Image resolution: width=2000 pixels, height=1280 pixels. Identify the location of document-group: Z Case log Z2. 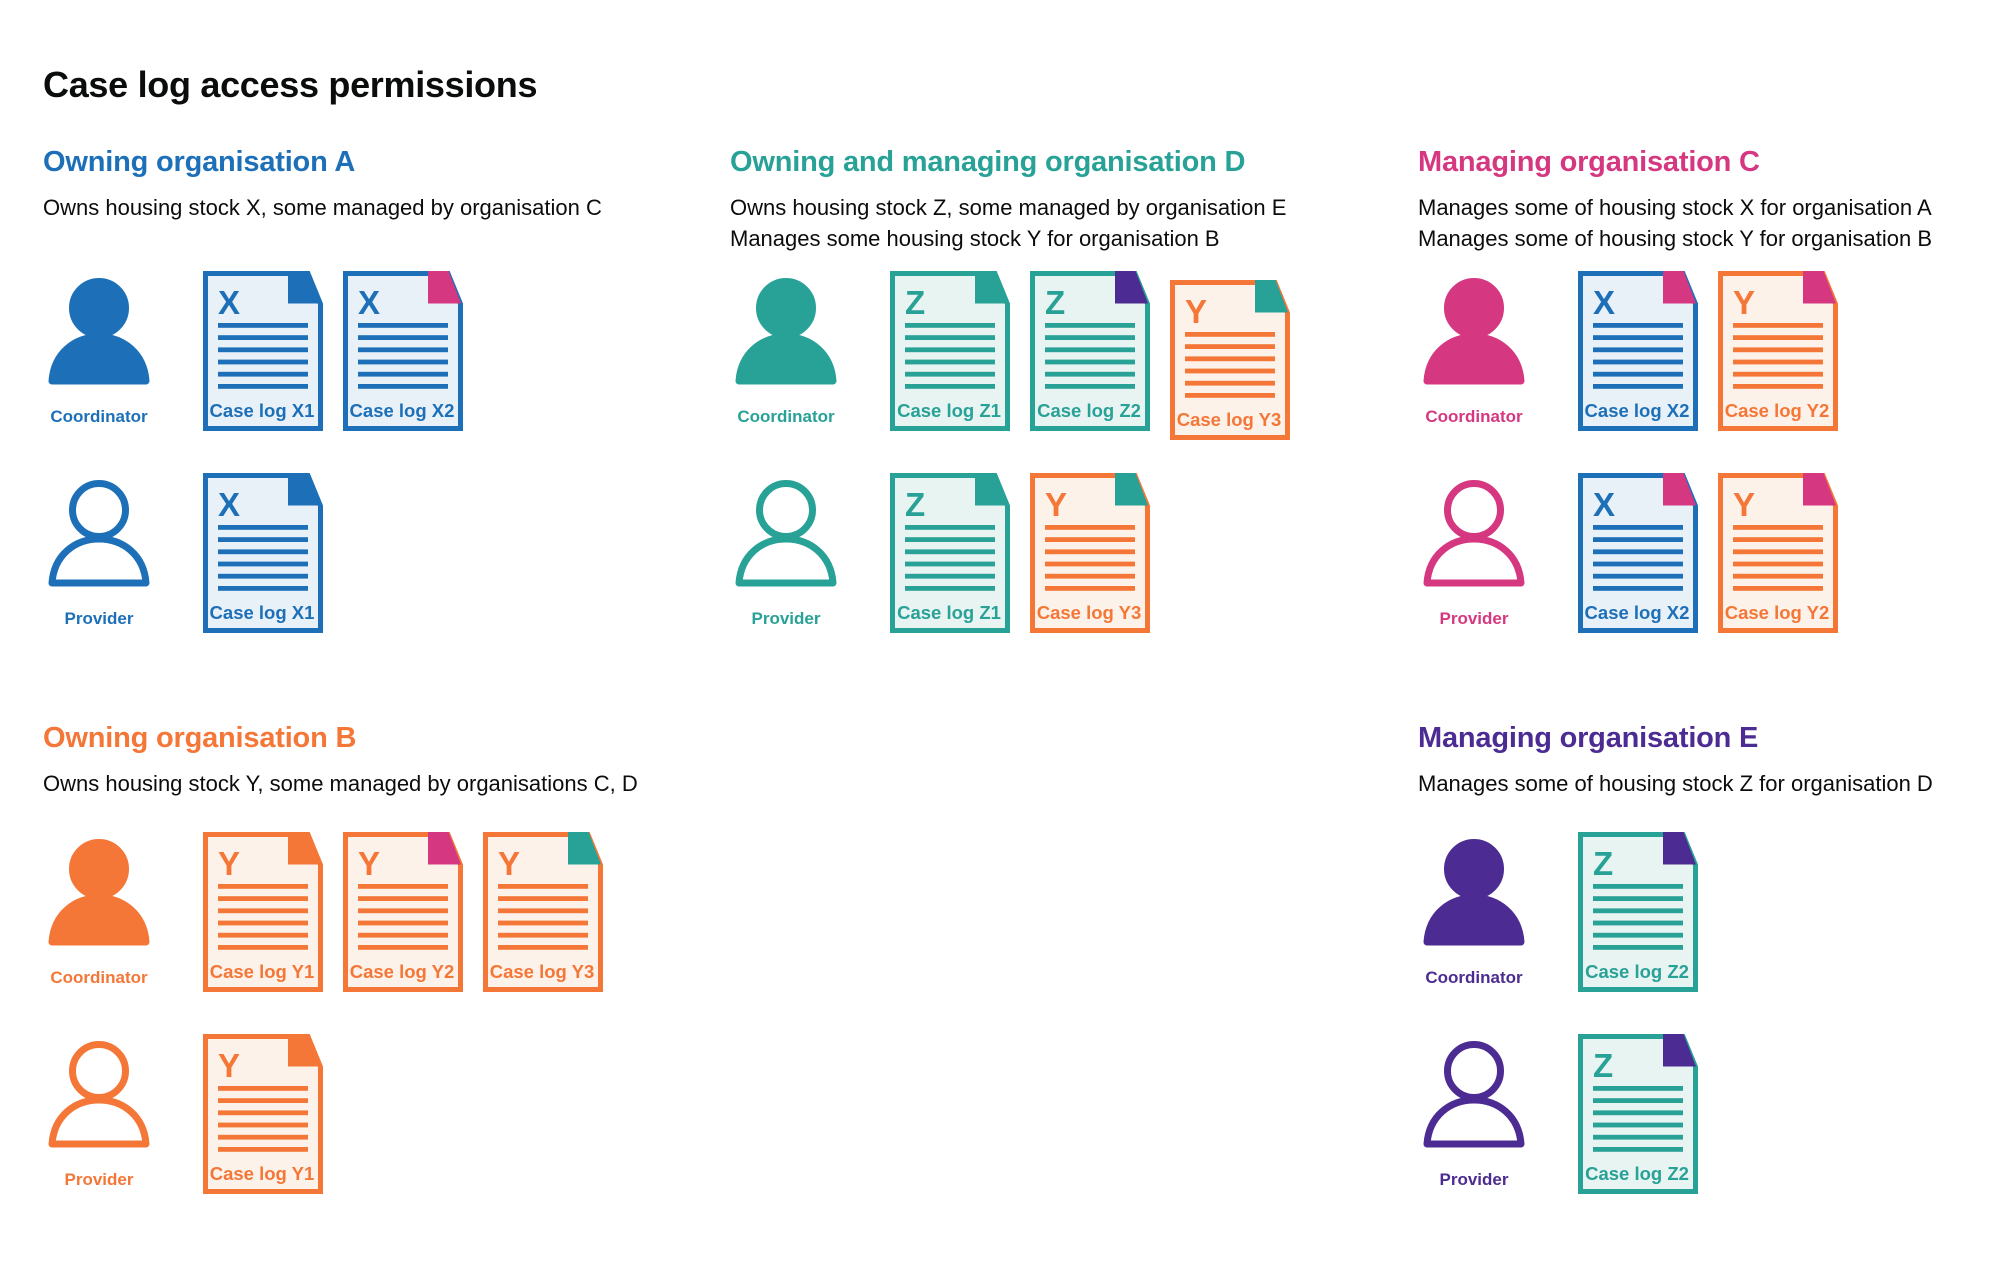
(1638, 912).